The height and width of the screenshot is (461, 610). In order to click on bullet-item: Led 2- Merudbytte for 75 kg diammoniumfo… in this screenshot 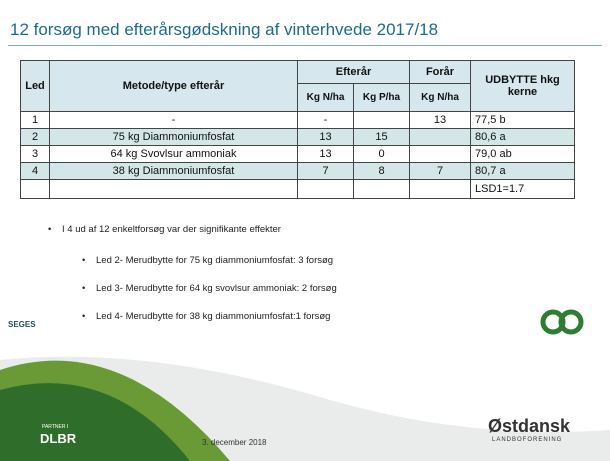, I will do `click(207, 260)`.